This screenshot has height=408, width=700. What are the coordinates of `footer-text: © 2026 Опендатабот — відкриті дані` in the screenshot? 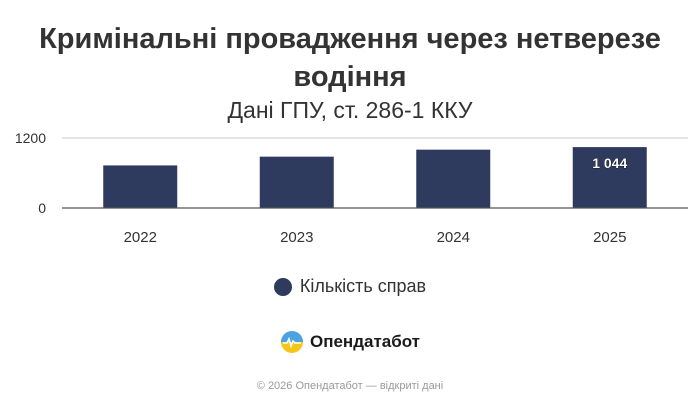 It's located at (350, 386).